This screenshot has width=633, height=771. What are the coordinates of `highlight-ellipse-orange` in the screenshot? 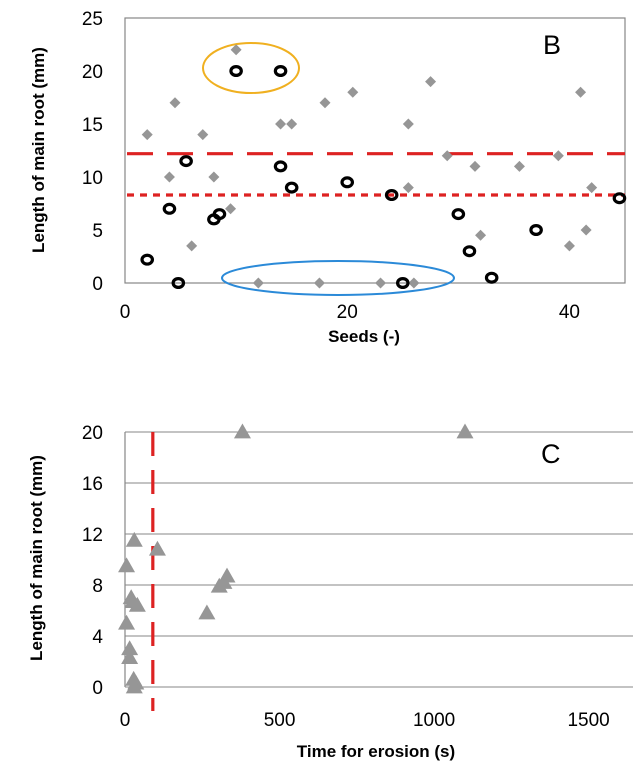 It's located at (251, 68).